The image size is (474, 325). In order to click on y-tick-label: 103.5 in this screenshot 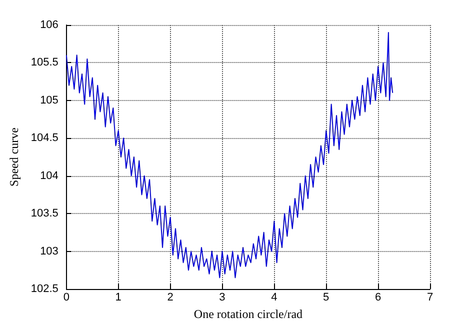, I will do `click(44, 214)`.